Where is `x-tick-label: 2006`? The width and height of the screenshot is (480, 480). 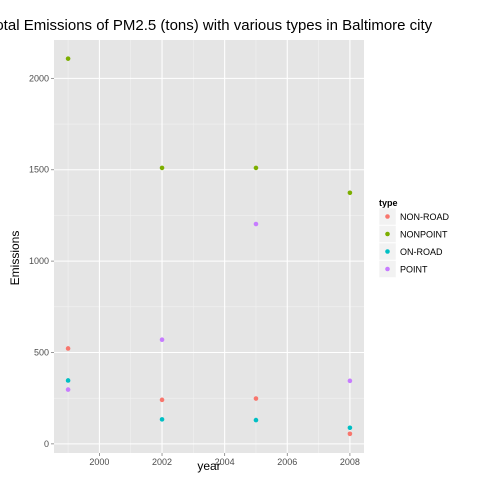 x-tick-label: 2006 is located at coordinates (287, 462).